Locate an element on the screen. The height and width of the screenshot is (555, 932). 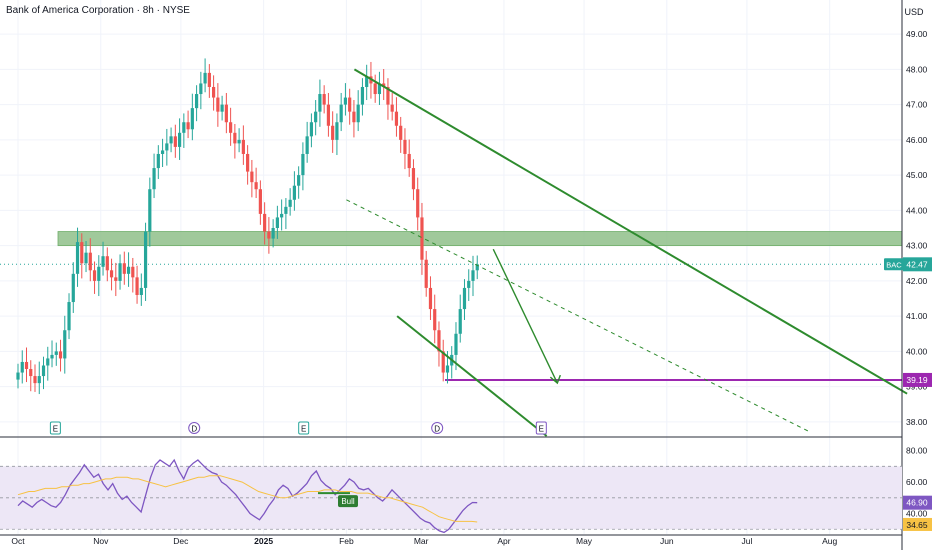
time-tick-label-10: Aug is located at coordinates (829, 541).